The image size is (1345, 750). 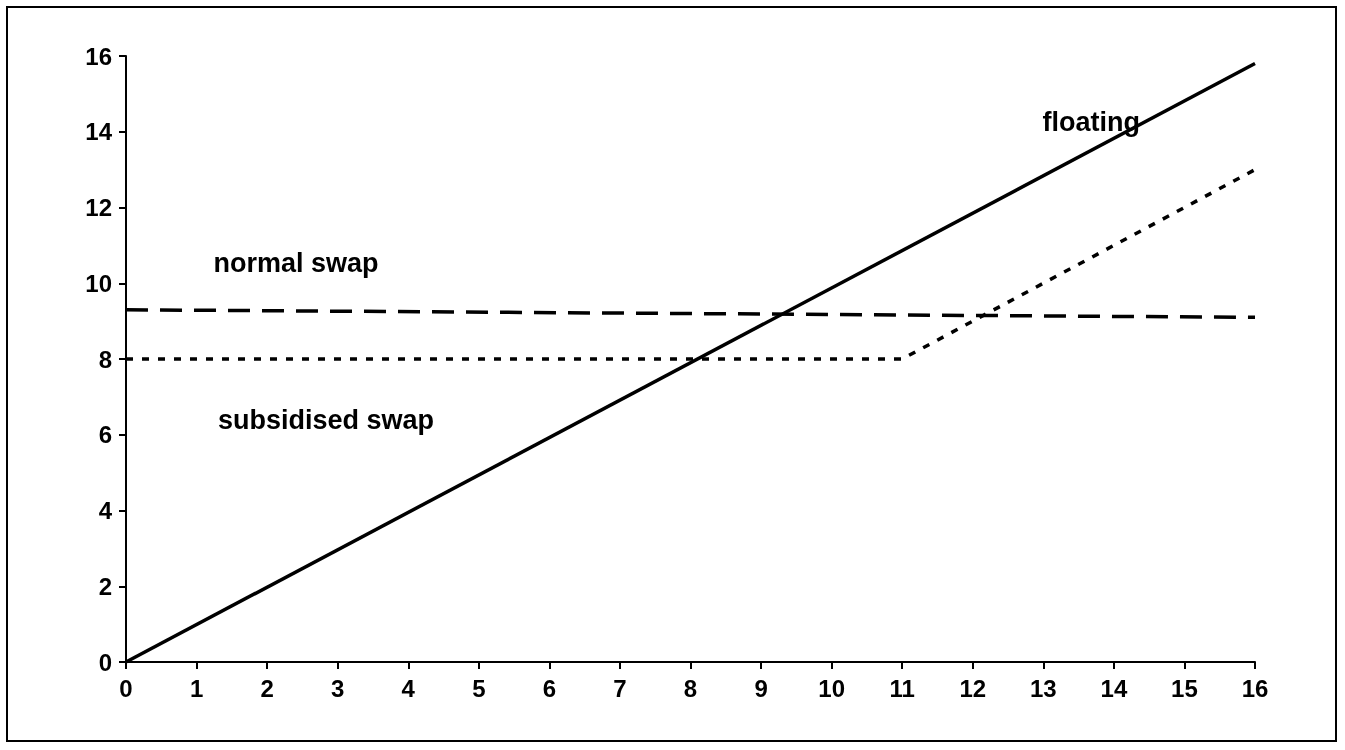 I want to click on series-label: subsidised swap, so click(x=326, y=419).